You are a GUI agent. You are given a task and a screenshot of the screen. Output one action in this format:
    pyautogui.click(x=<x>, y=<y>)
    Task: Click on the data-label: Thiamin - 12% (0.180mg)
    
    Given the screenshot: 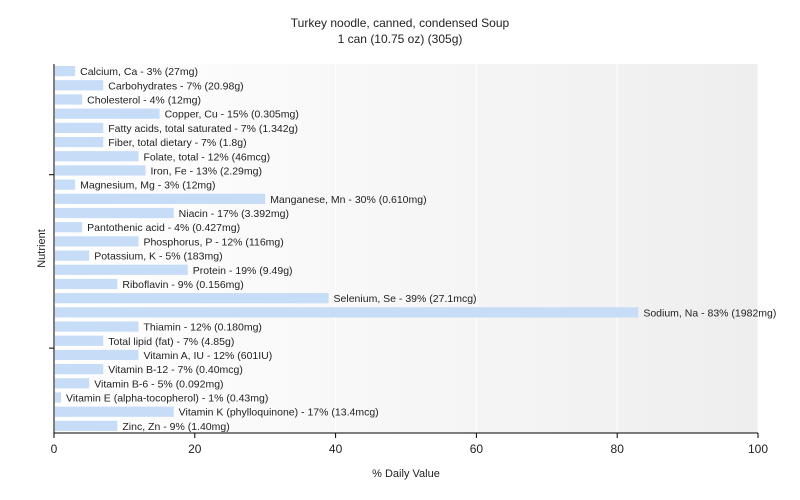 What is the action you would take?
    pyautogui.click(x=202, y=328)
    